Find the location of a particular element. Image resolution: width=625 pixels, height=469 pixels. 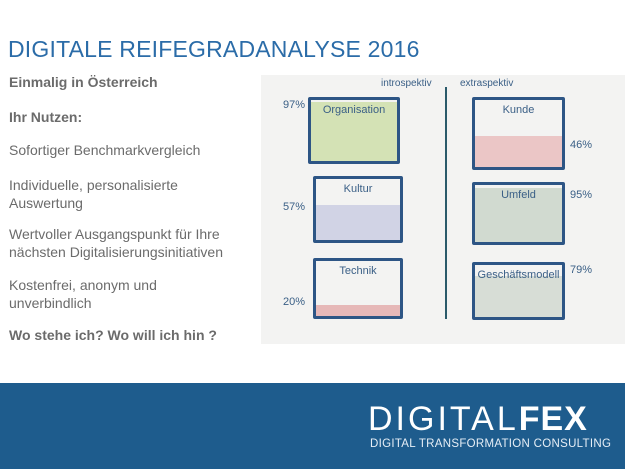

box-kultur: Kultur is located at coordinates (358, 209).